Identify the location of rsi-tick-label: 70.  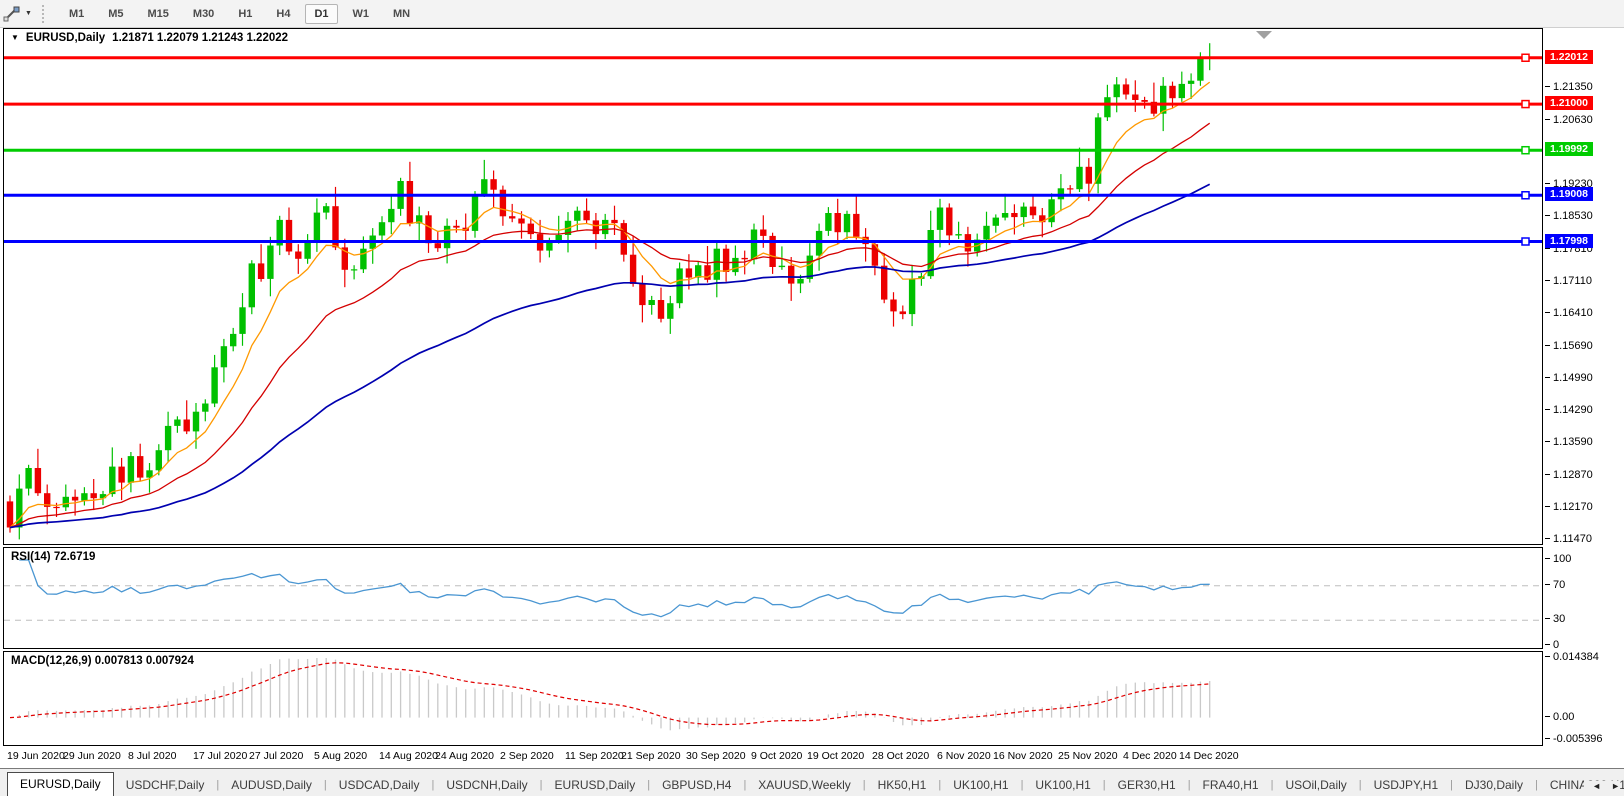
(1555, 585).